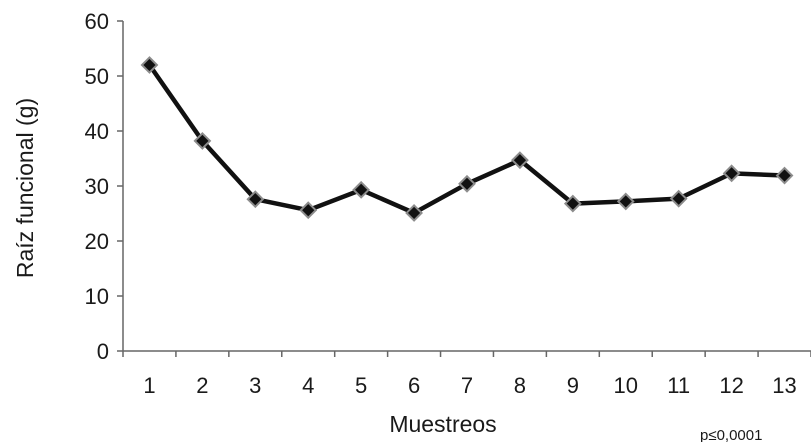 Image resolution: width=811 pixels, height=442 pixels. Describe the element at coordinates (414, 385) in the screenshot. I see `x-tick-label-6: 6` at that location.